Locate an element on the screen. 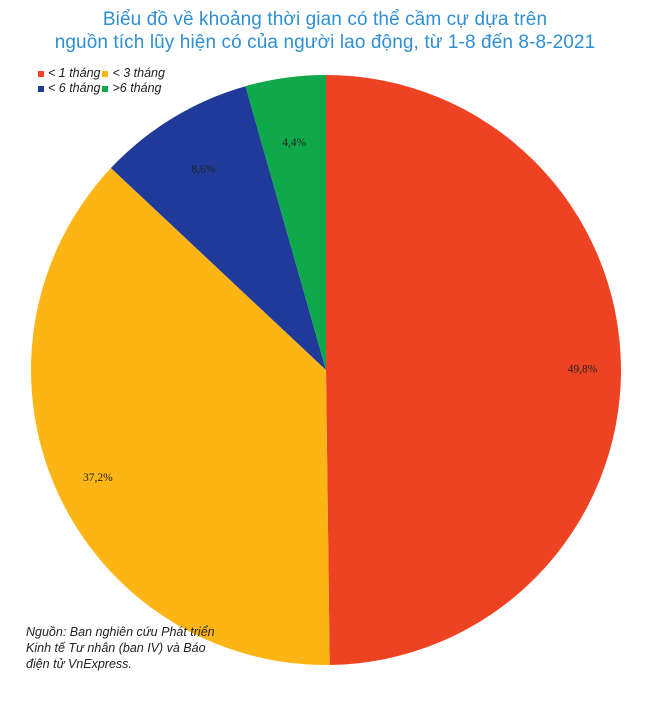 This screenshot has width=650, height=710. legend-item: < 3 tháng is located at coordinates (133, 73).